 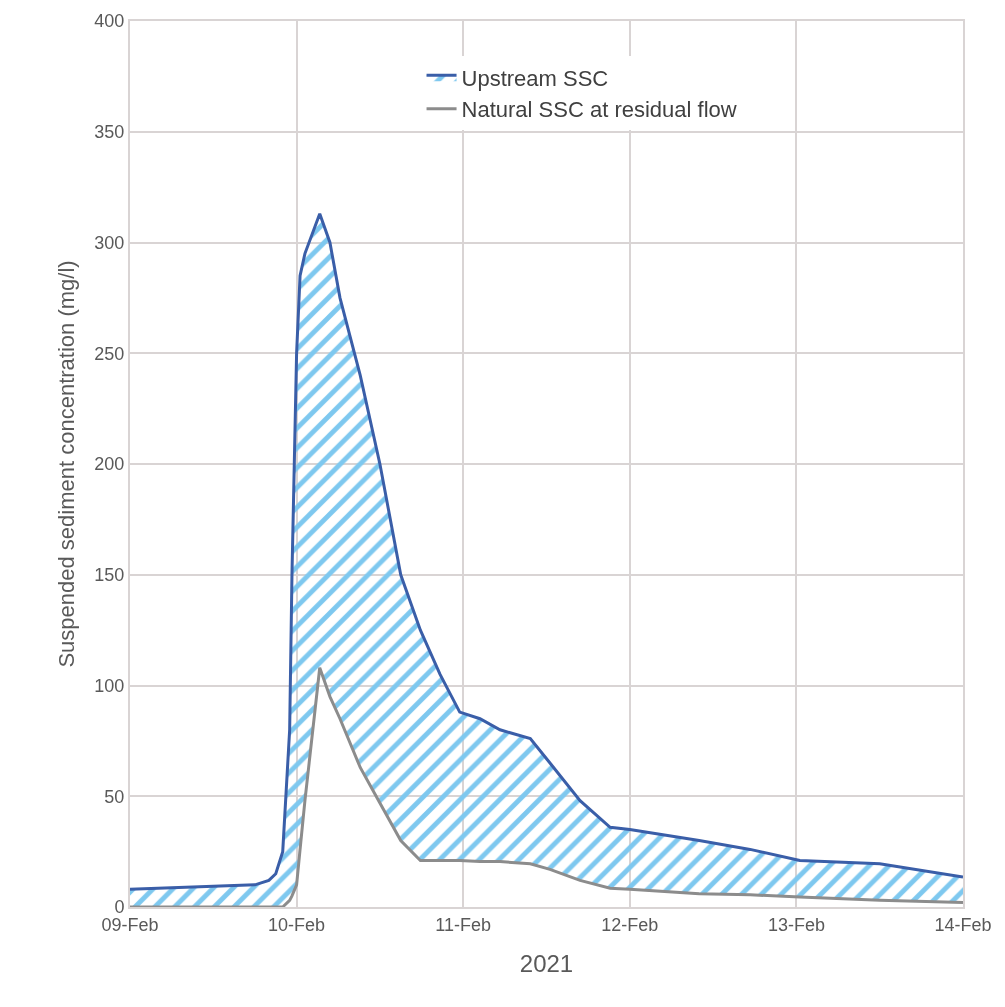 What do you see at coordinates (109, 685) in the screenshot?
I see `y-tick-label: 100` at bounding box center [109, 685].